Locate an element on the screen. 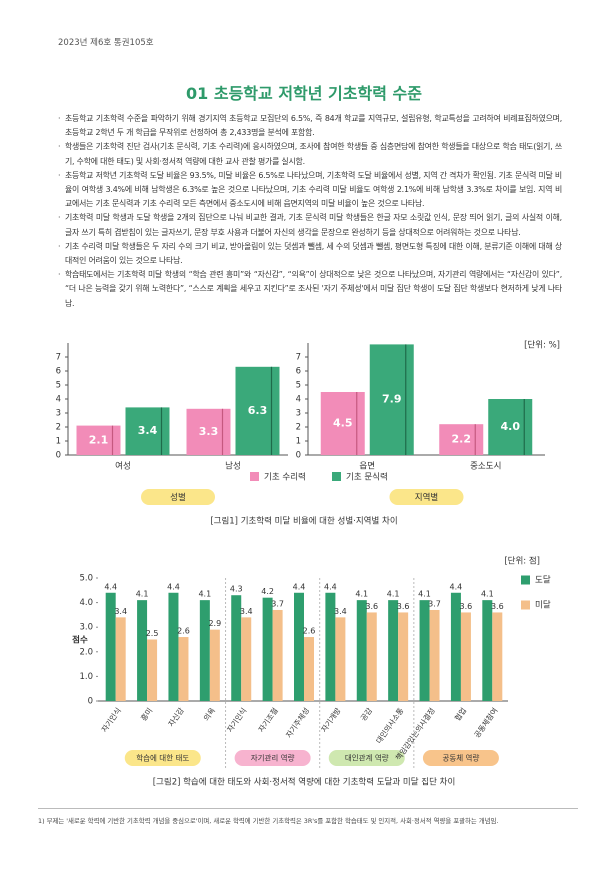 The height and width of the screenshot is (869, 608). x-tick-label: 남성 is located at coordinates (233, 467).